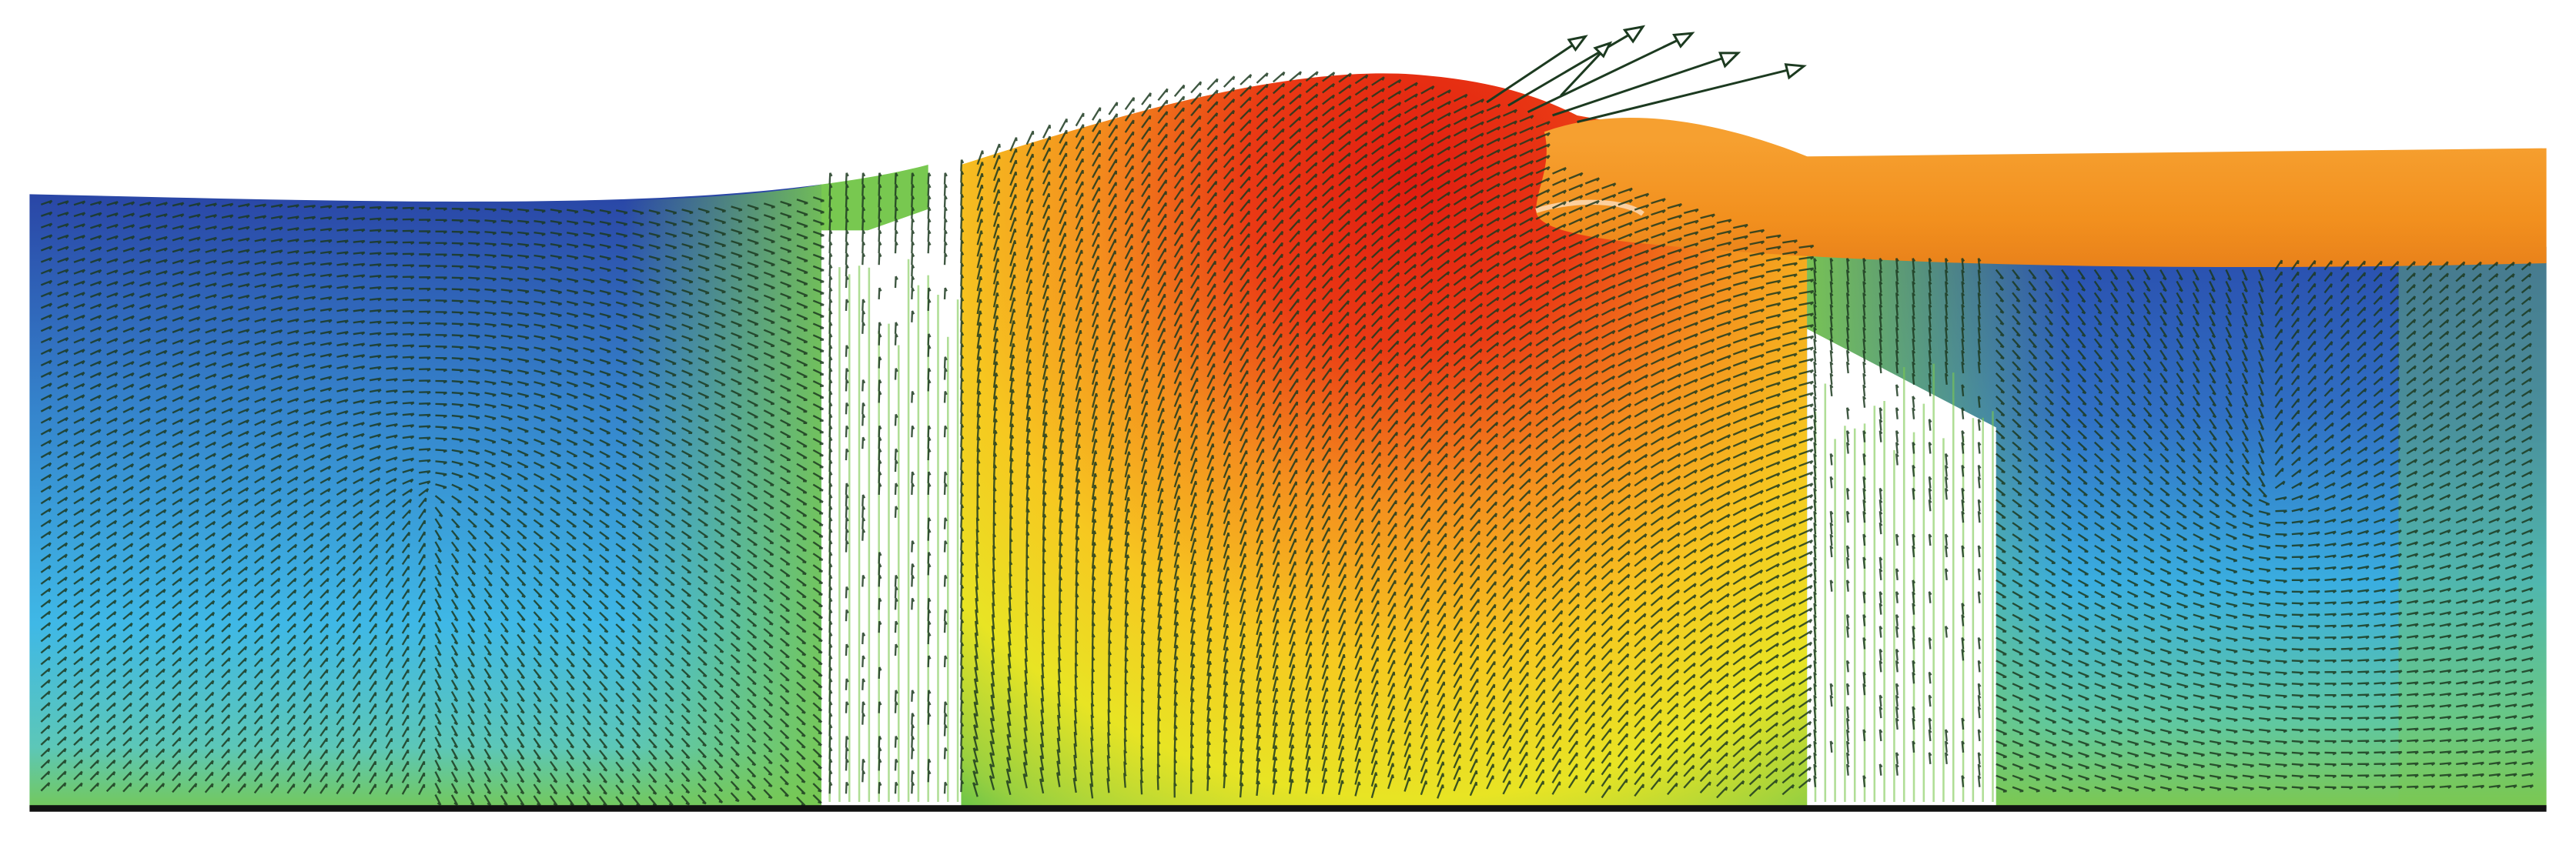 This screenshot has width=2576, height=845. What do you see at coordinates (723, 497) in the screenshot?
I see `left-edge` at bounding box center [723, 497].